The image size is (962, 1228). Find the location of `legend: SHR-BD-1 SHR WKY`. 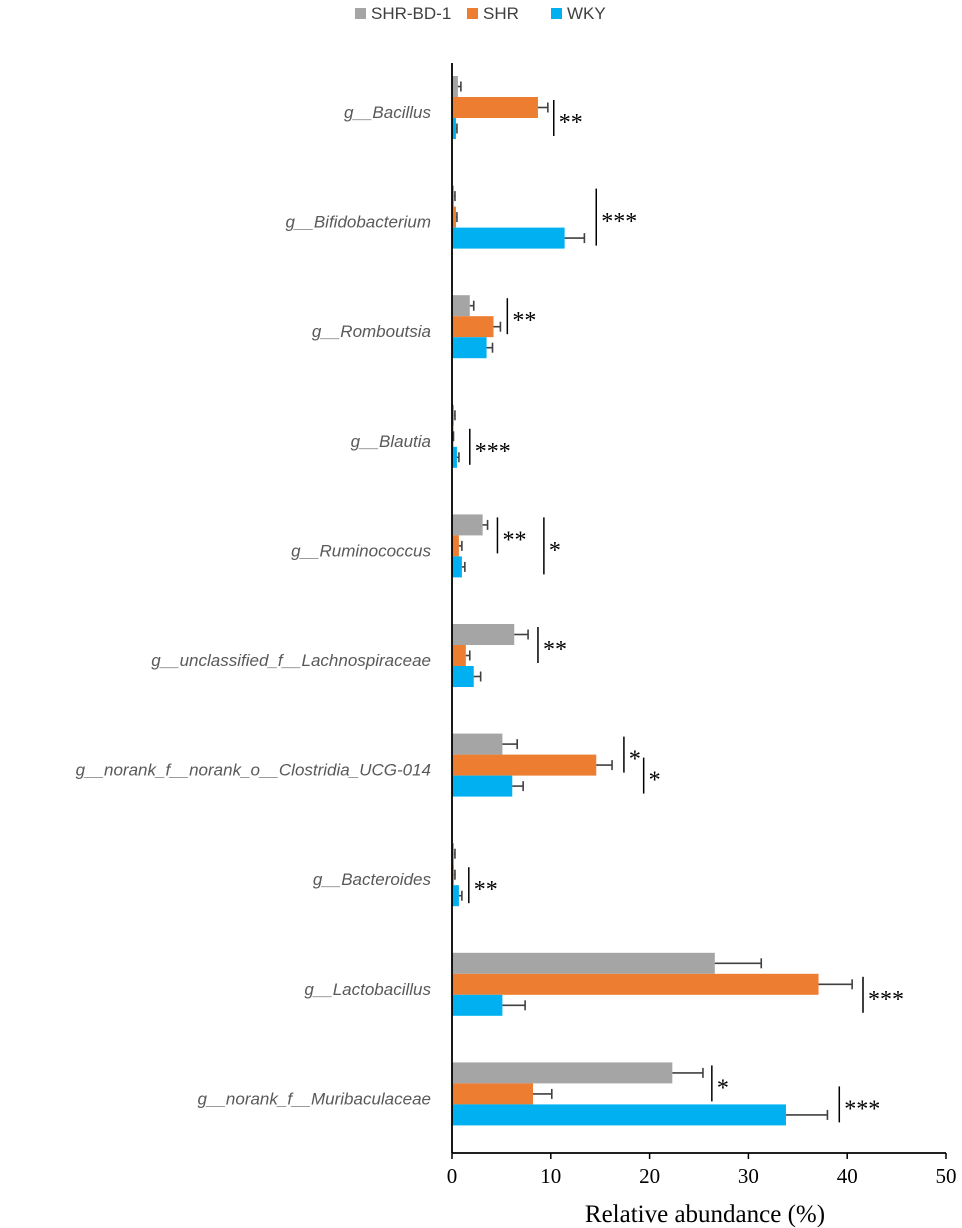

legend: SHR-BD-1 SHR WKY is located at coordinates (480, 13).